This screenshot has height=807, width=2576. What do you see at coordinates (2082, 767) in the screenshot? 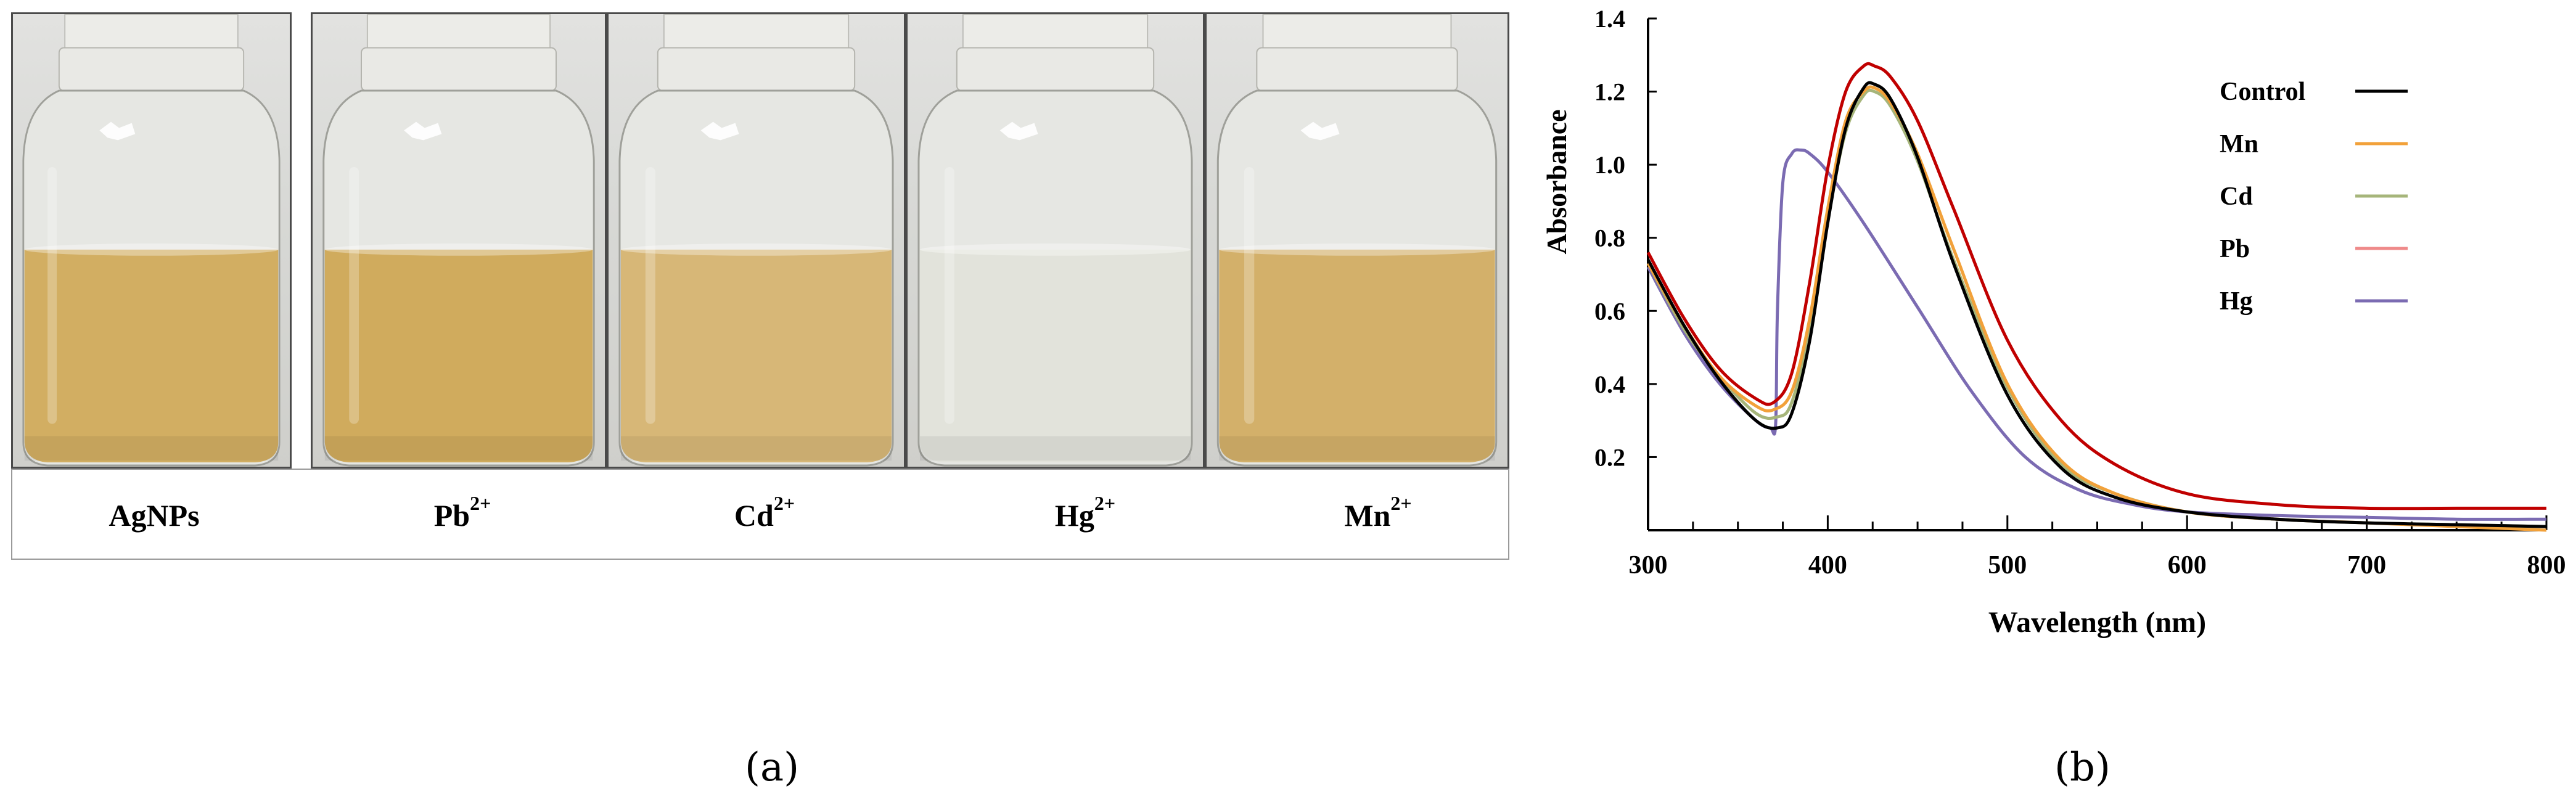
I see `panel-b-caption: (b)` at bounding box center [2082, 767].